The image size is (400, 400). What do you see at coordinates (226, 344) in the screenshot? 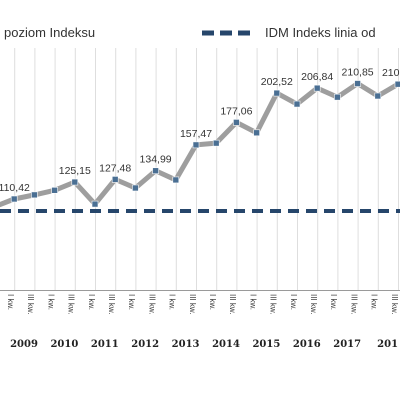
I see `year-label: 2014` at bounding box center [226, 344].